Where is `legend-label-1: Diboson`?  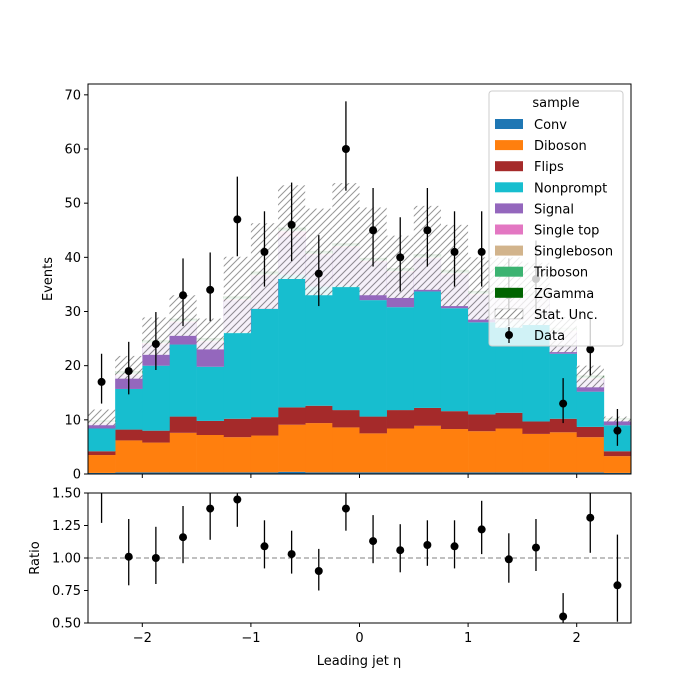
legend-label-1: Diboson is located at coordinates (560, 146).